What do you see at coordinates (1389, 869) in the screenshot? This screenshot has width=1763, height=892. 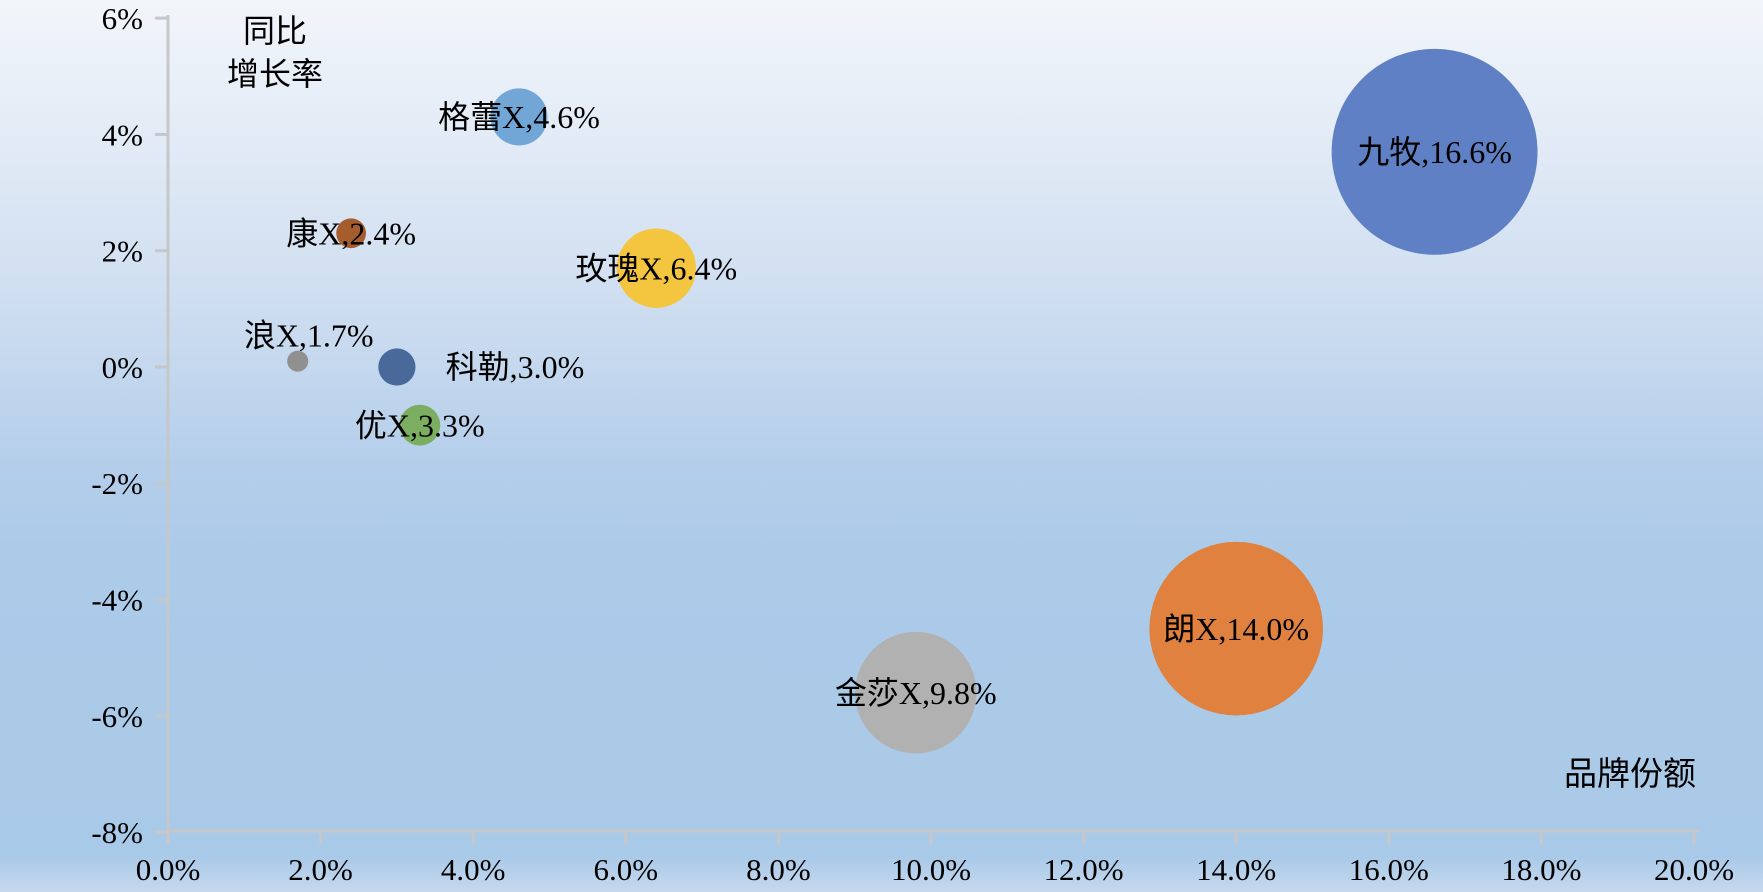 I see `x-tick-label: 16.0%` at bounding box center [1389, 869].